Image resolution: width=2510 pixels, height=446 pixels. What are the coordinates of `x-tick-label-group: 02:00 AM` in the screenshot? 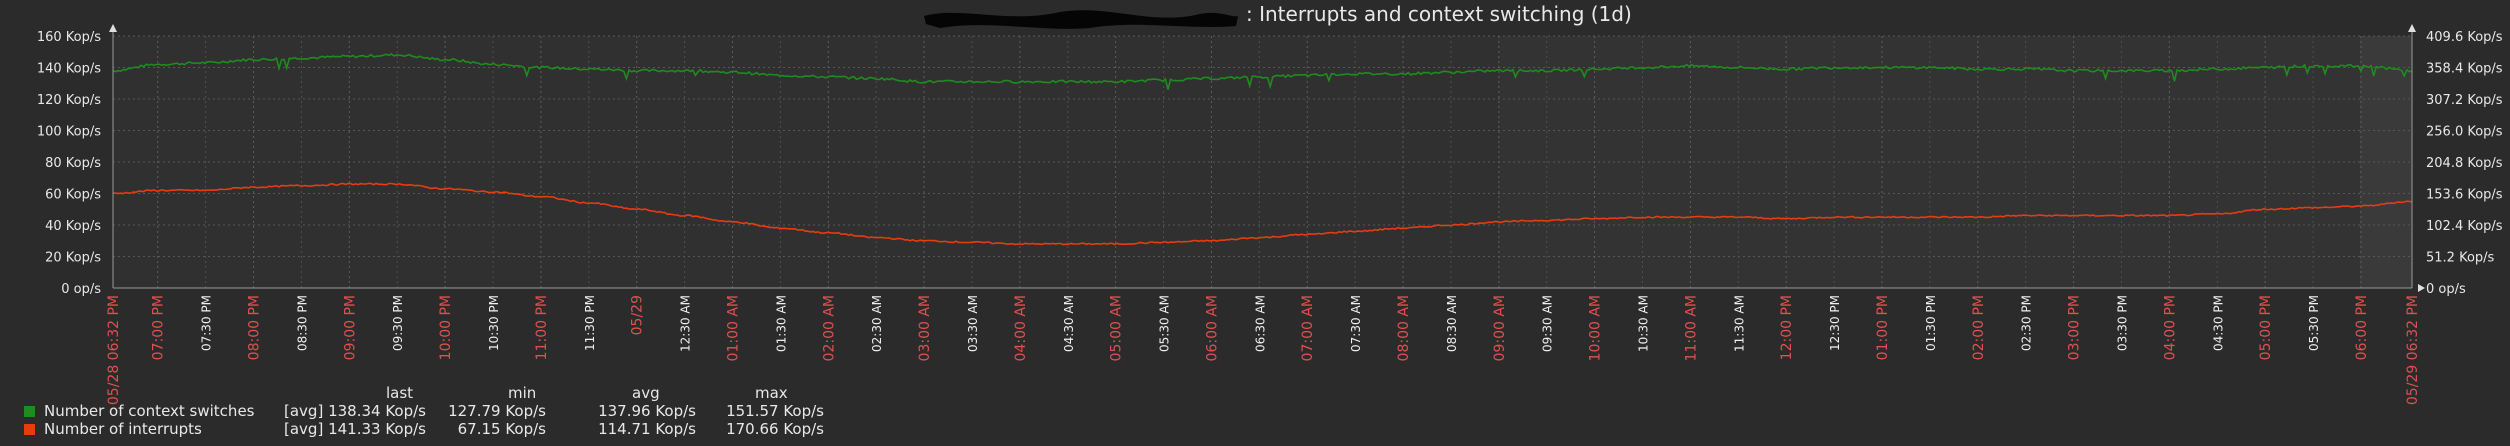 It's located at (829, 328).